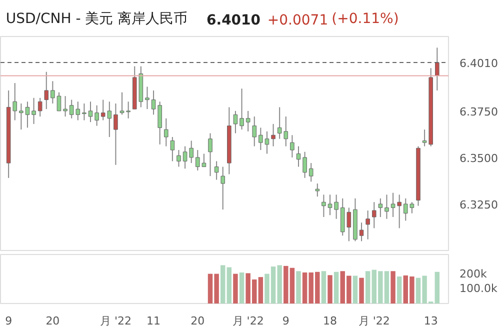  Describe the element at coordinates (97, 19) in the screenshot. I see `chart-title: USD/CNH - 美元 离岸人民币` at that location.